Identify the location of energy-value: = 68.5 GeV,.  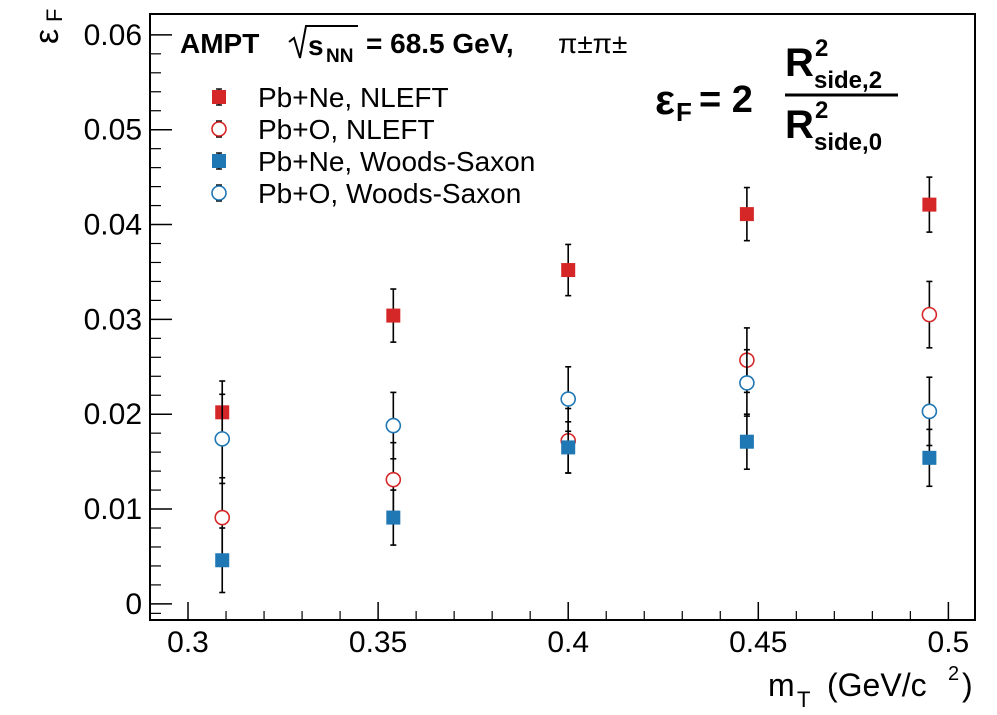
(440, 43).